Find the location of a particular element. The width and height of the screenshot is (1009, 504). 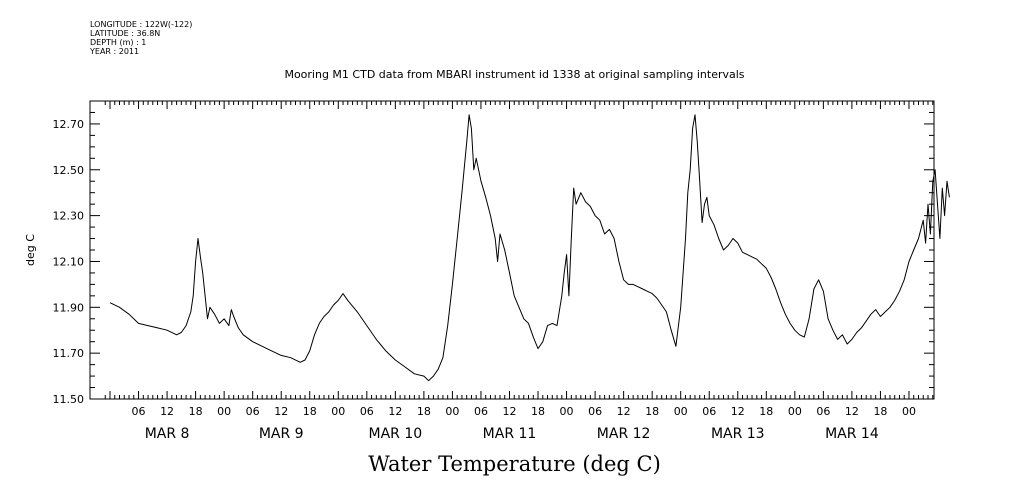

y-axis-label: deg C is located at coordinates (30, 250).